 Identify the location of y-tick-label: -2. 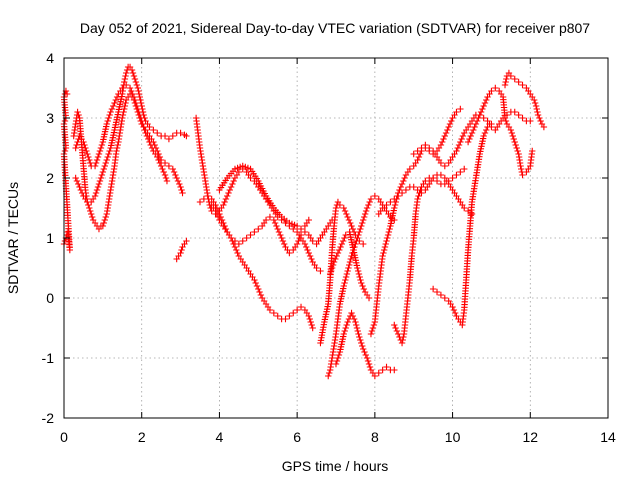
(48, 418).